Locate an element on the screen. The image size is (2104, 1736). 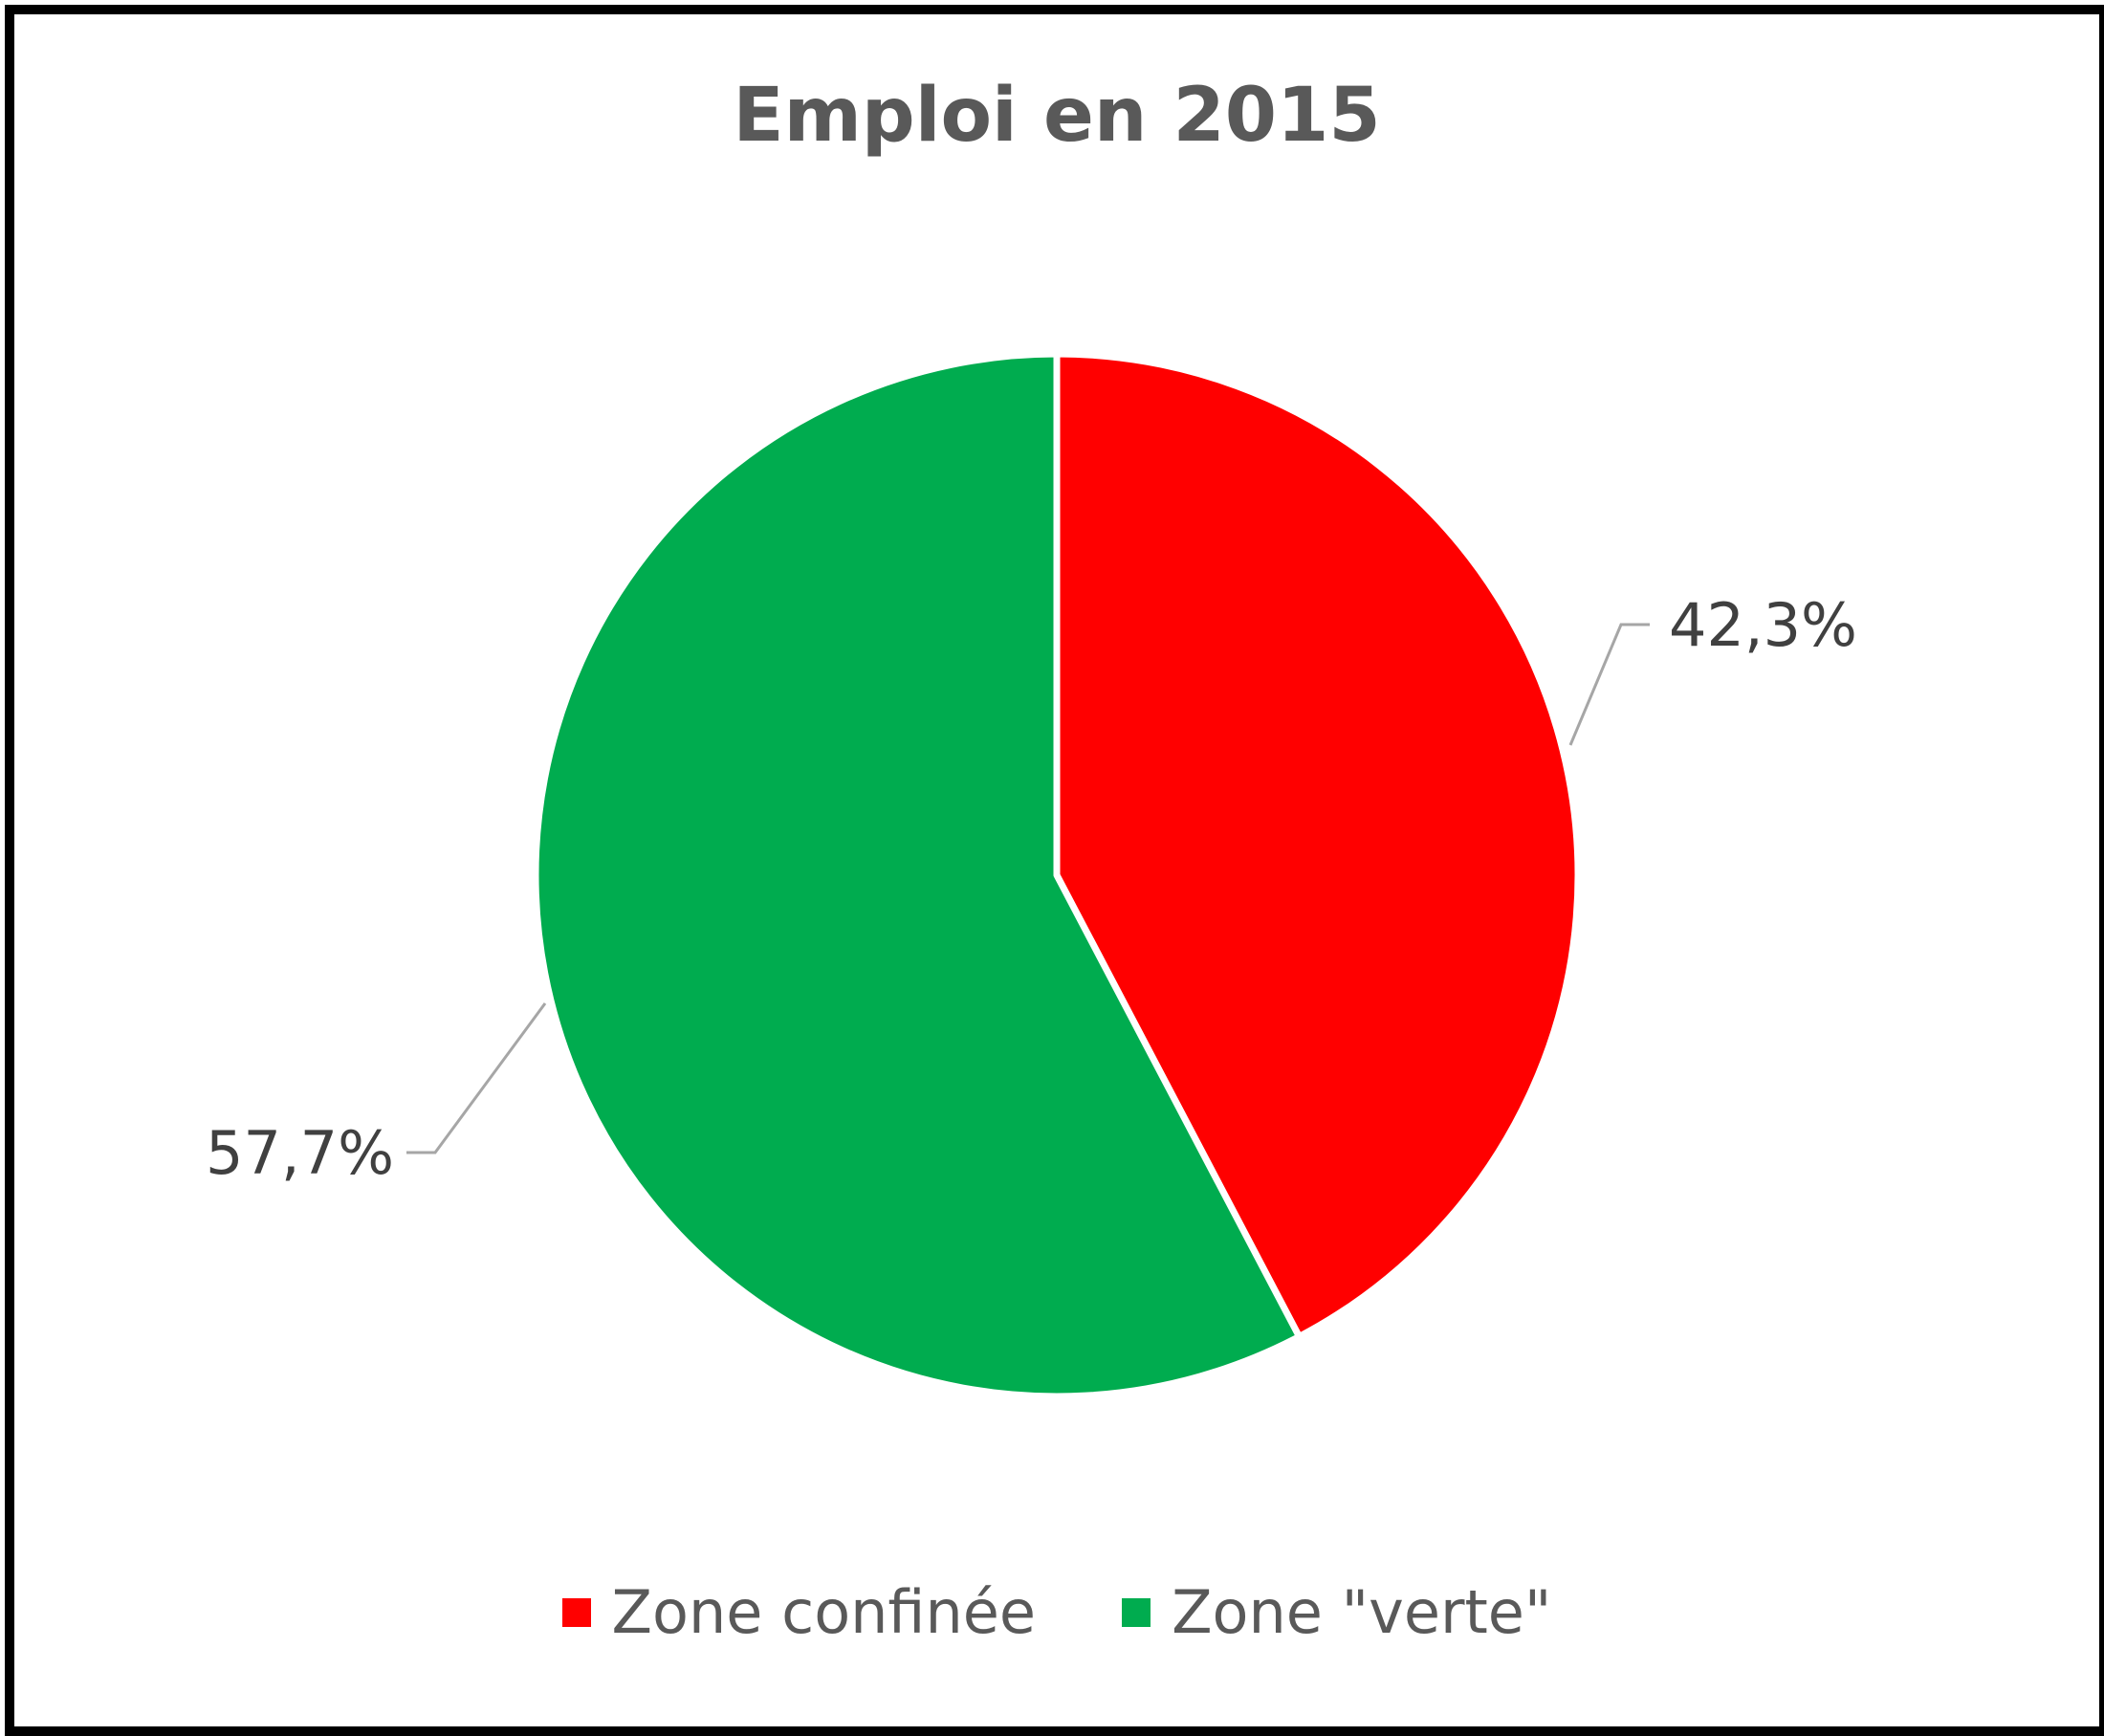
legend-label-zone-verte: Zone "verte" is located at coordinates (1362, 1612).